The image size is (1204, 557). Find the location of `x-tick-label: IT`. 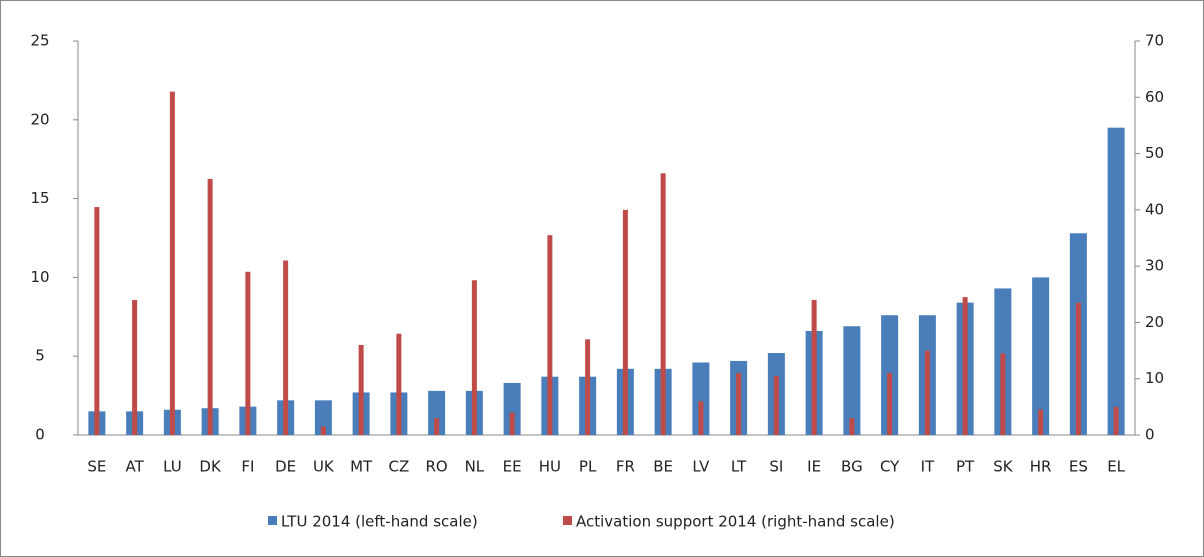

x-tick-label: IT is located at coordinates (928, 467).